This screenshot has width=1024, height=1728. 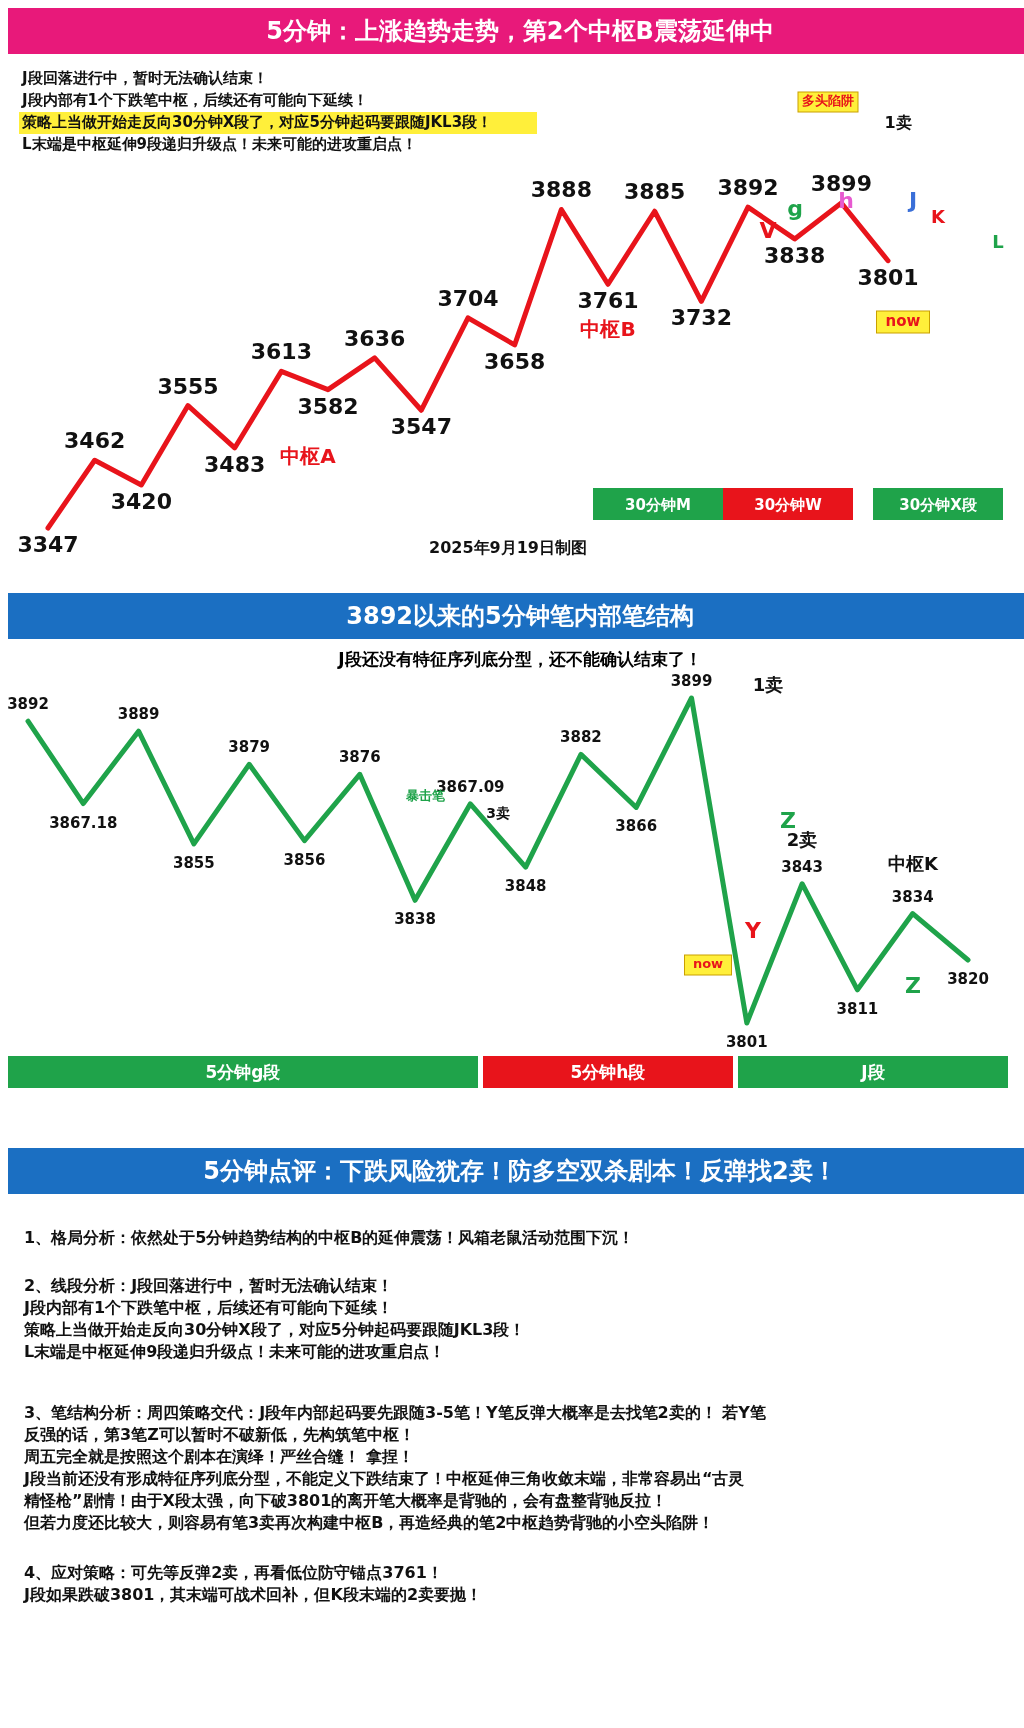 I want to click on text: 5分钟点评：下跌风险犹存！防多空双杀剧本！反弹找2卖！, so click(x=520, y=1171).